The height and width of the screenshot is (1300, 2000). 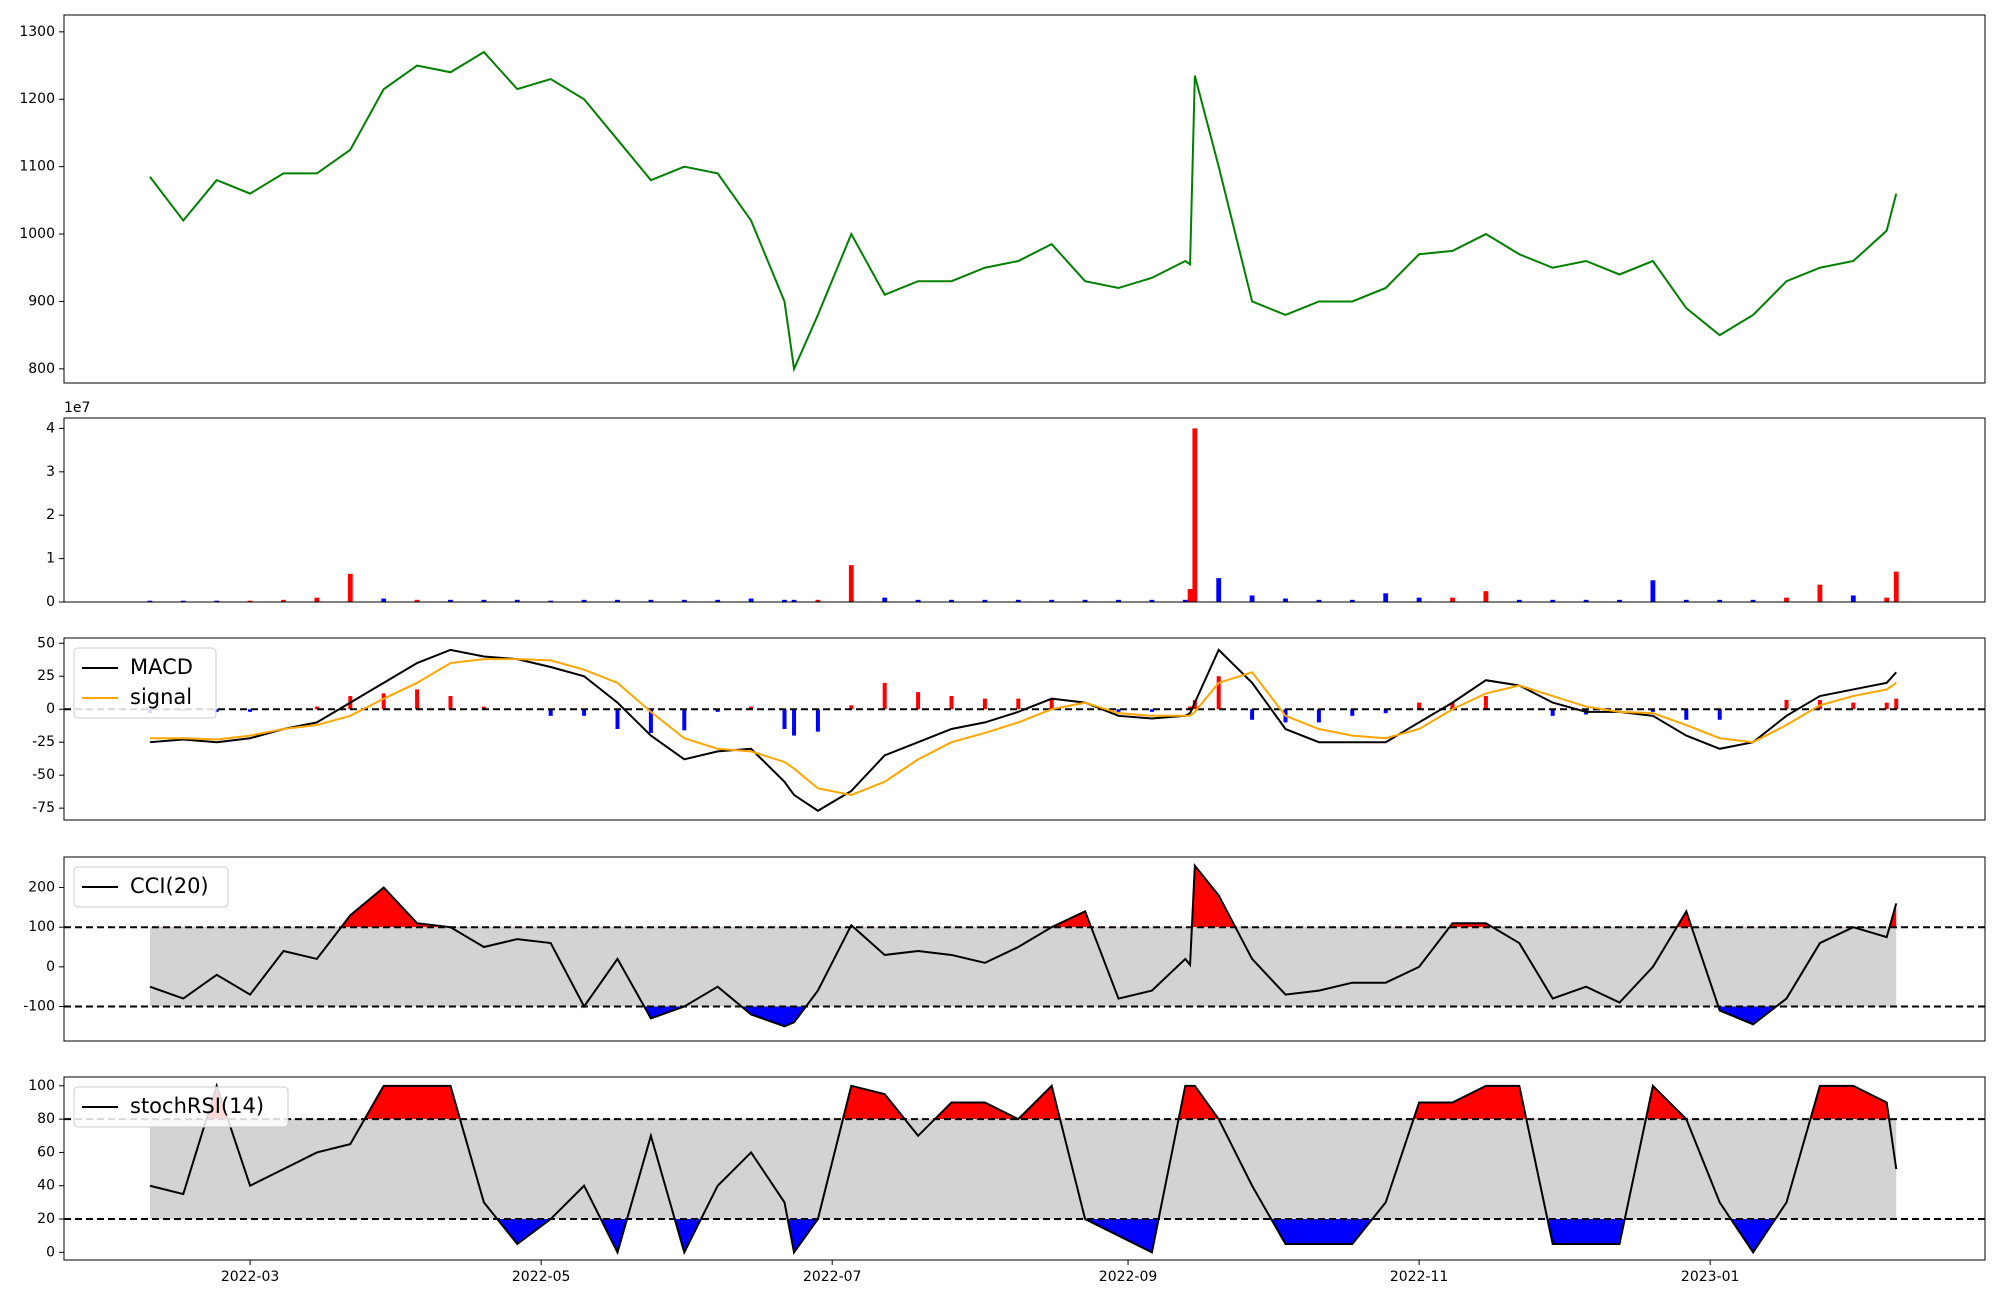 What do you see at coordinates (46, 1152) in the screenshot?
I see `y-tick-label: 60` at bounding box center [46, 1152].